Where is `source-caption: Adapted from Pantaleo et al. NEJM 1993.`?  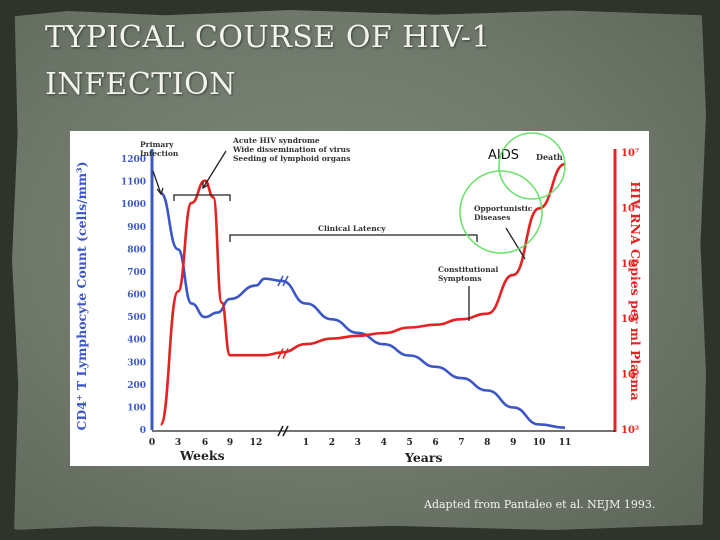
source-caption: Adapted from Pantaleo et al. NEJM 1993. is located at coordinates (540, 504).